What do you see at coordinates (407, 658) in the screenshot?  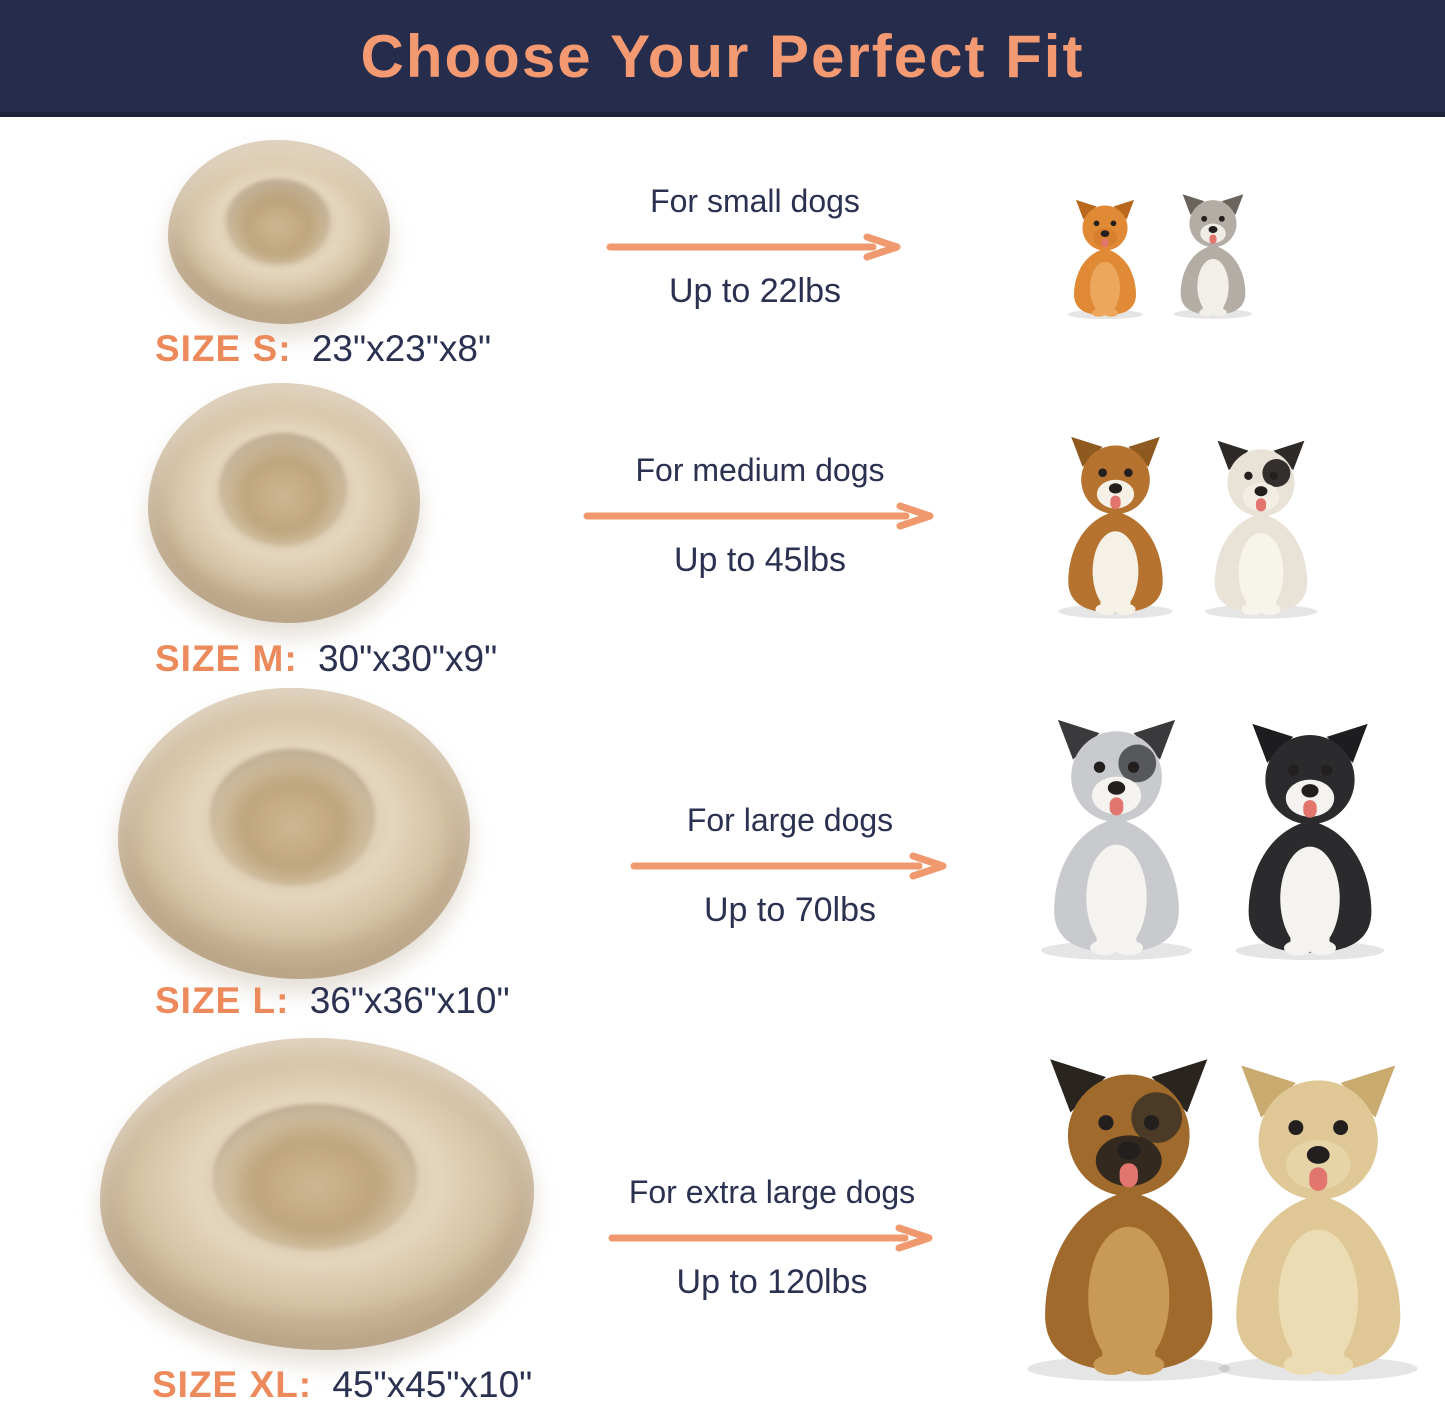 I see `size-dimensions: 30"x30"x9"` at bounding box center [407, 658].